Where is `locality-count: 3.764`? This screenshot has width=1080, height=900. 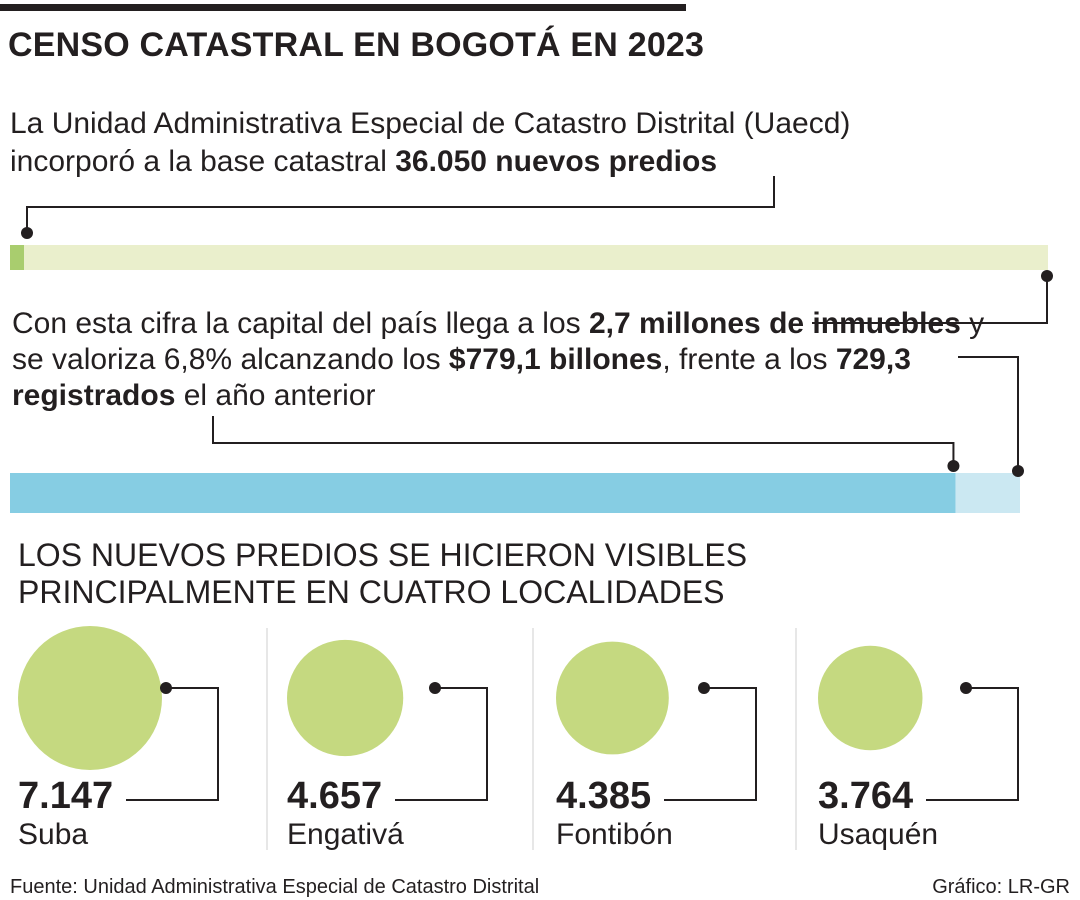
locality-count: 3.764 is located at coordinates (865, 796).